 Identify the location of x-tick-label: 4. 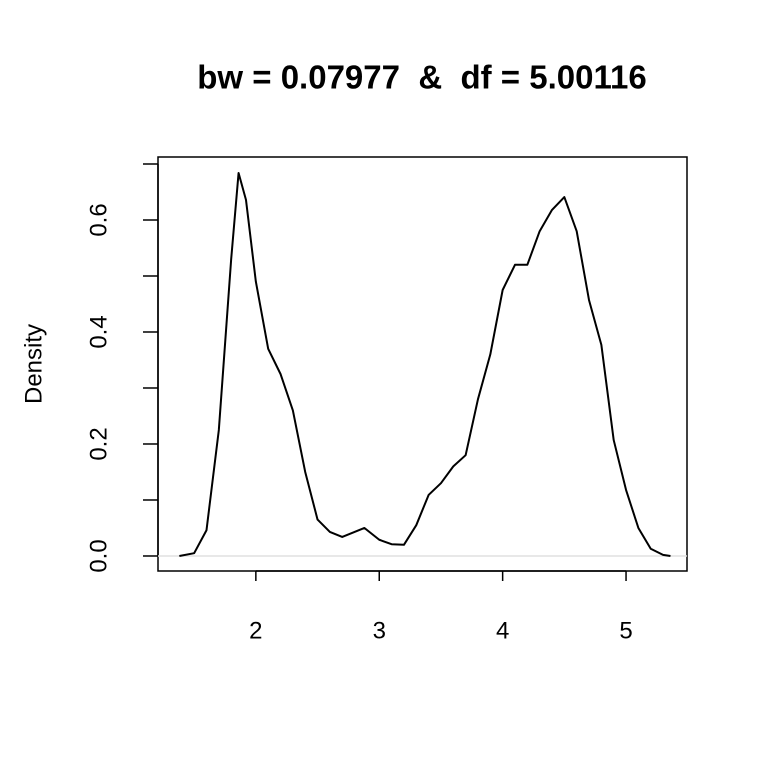
(502, 630).